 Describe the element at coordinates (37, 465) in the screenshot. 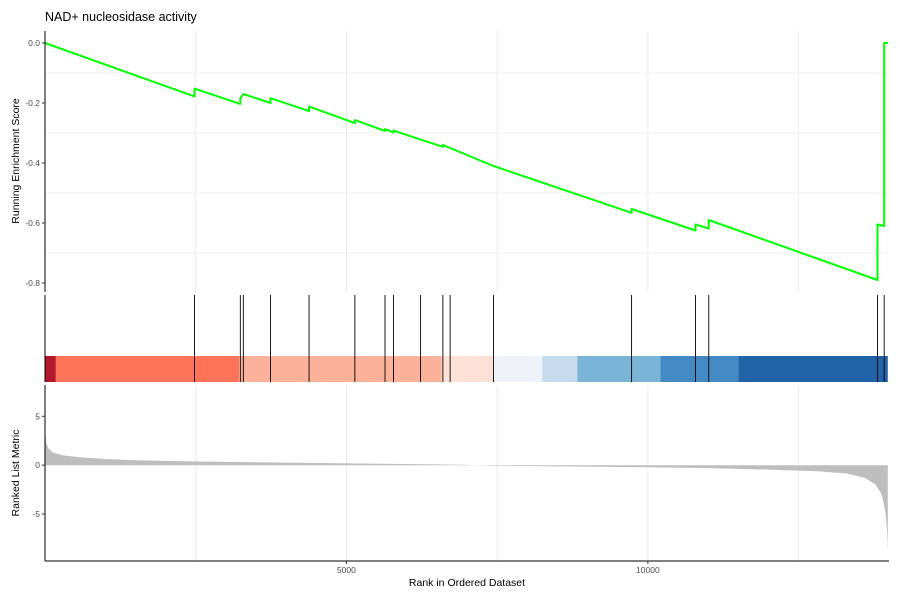

I see `y-tick-label-metric-1: 0` at that location.